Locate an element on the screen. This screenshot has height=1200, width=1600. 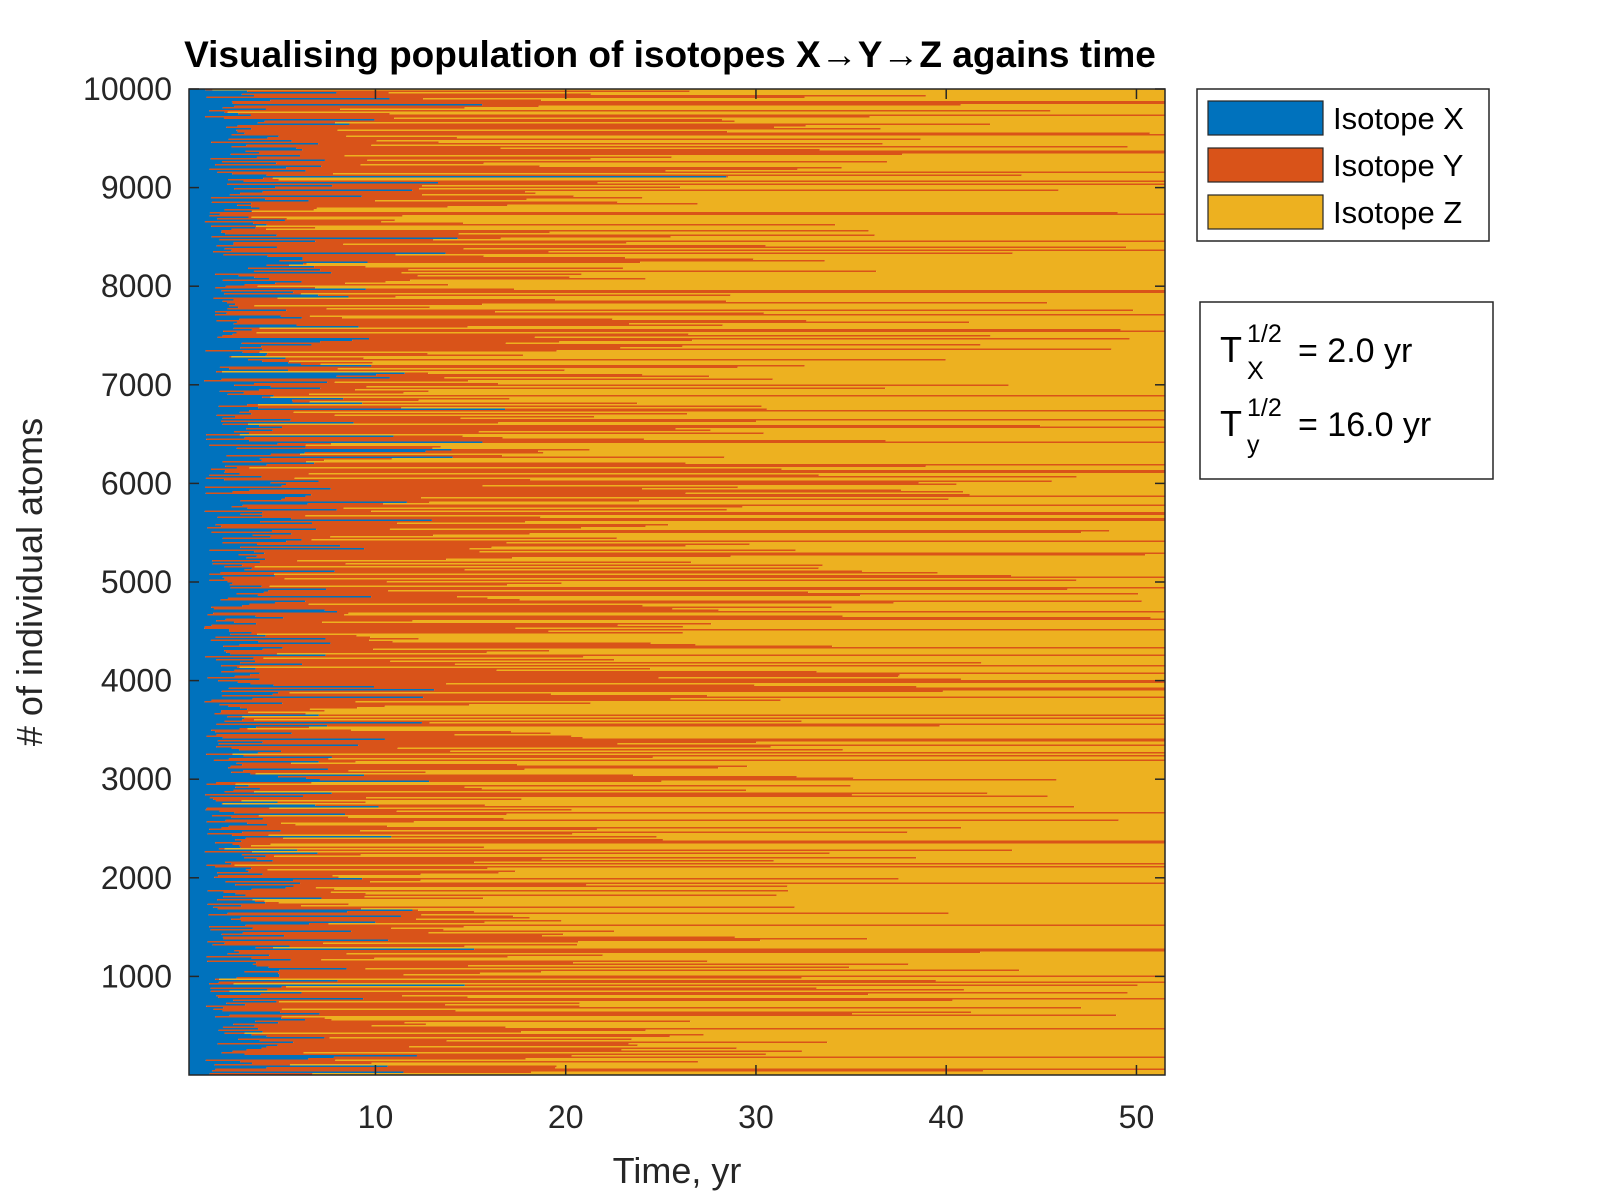
annotation-value: = 2.0 yr is located at coordinates (1355, 351).